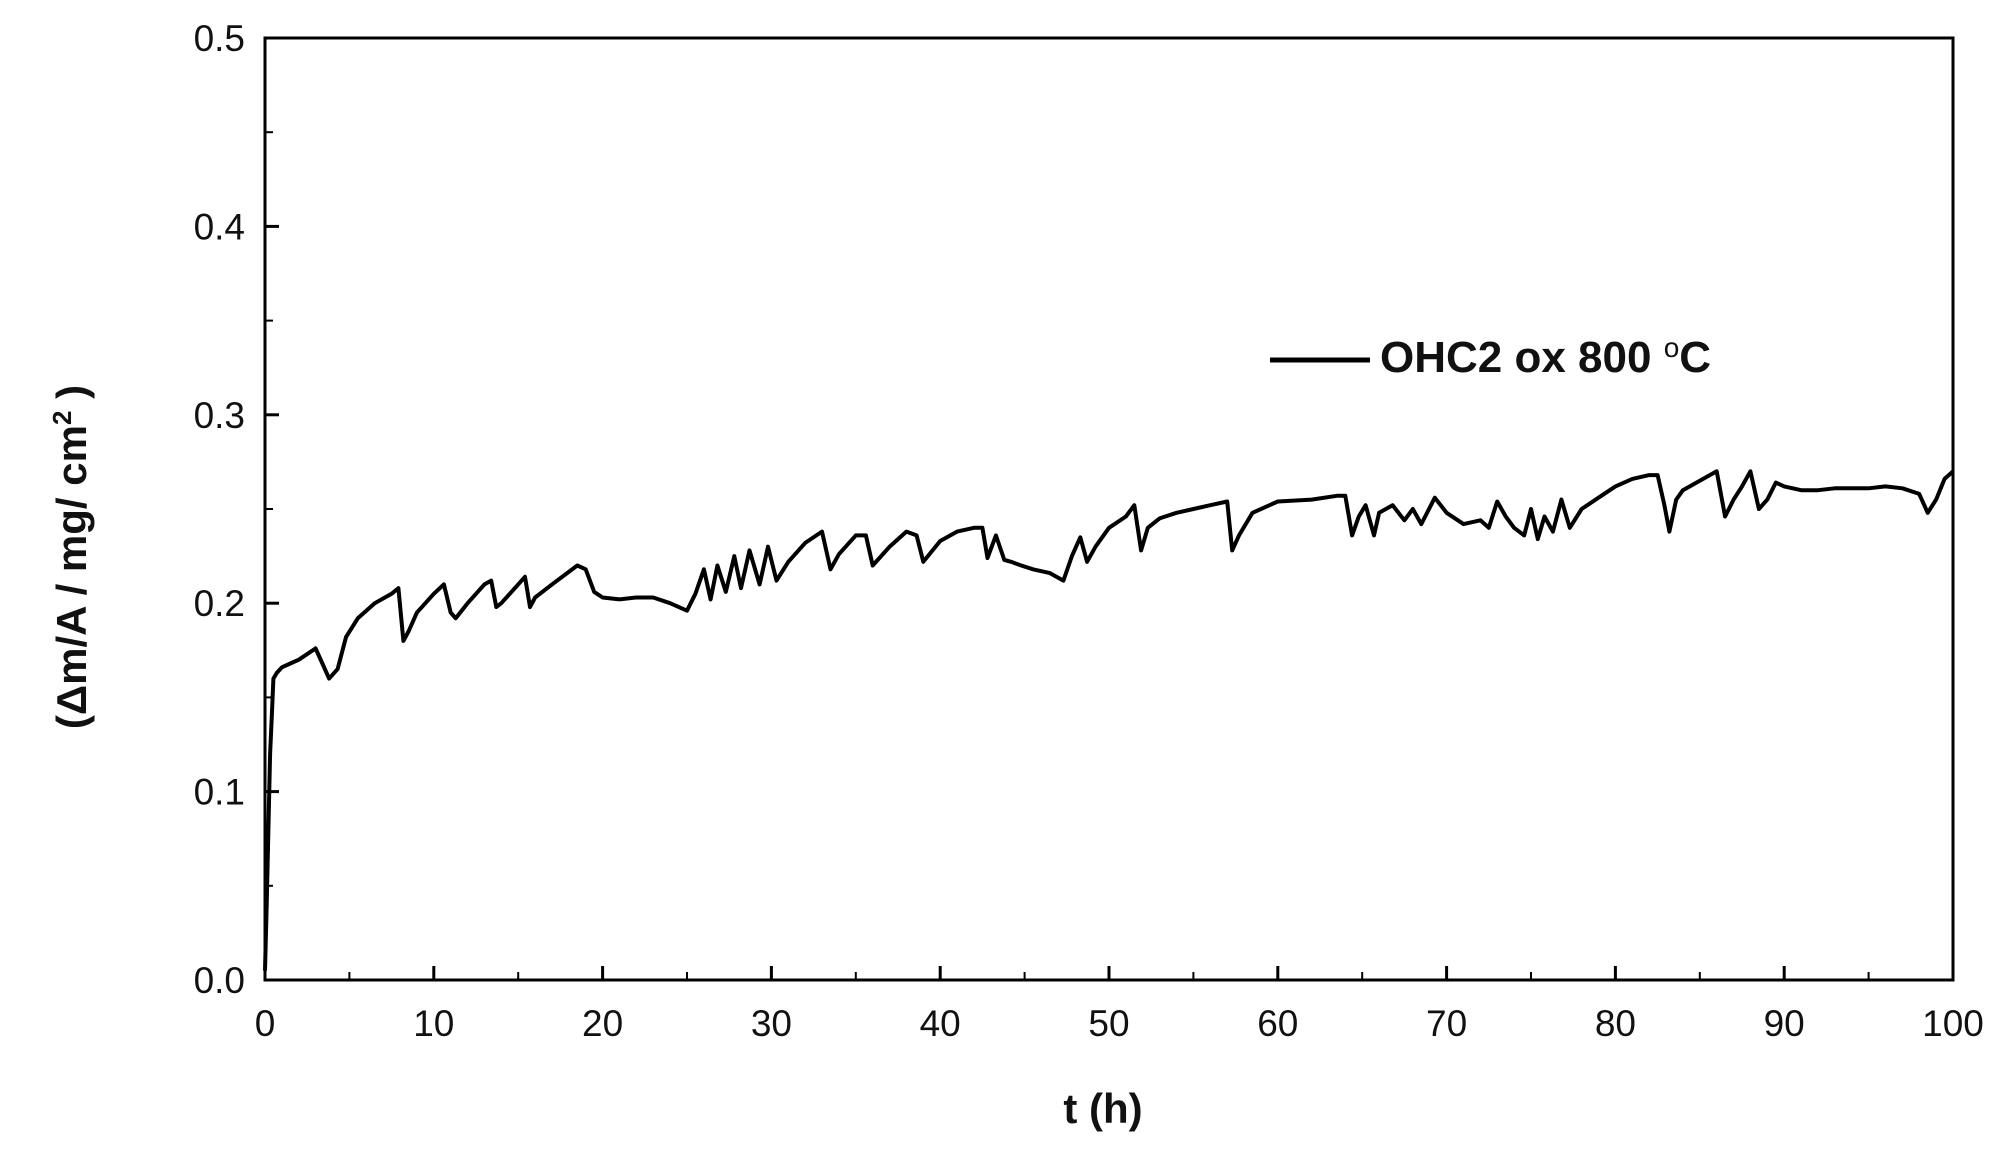 The width and height of the screenshot is (2007, 1173). Describe the element at coordinates (602, 1023) in the screenshot. I see `x-tick-label: 20` at that location.